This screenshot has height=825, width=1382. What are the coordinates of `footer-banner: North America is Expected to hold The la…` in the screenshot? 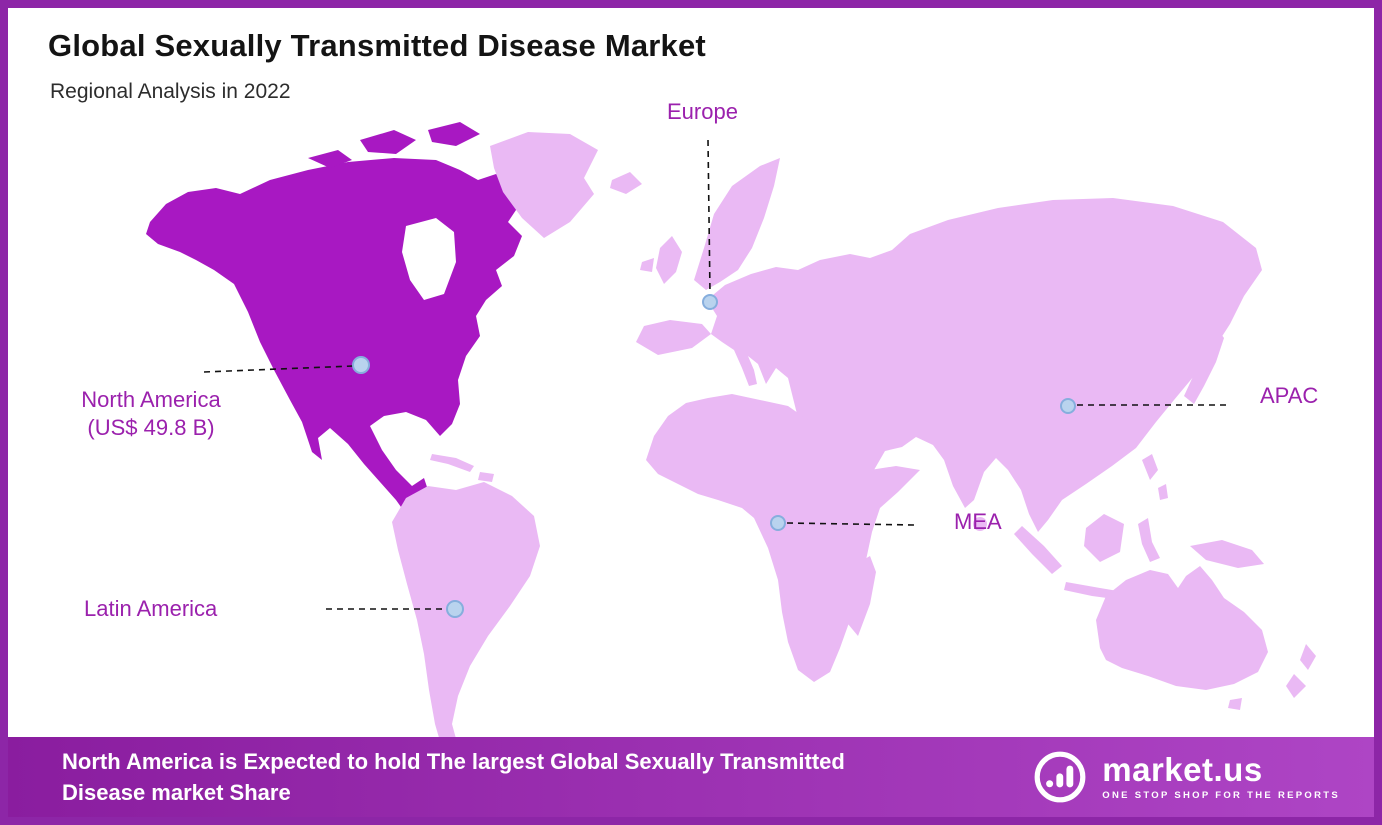 It's located at (691, 777).